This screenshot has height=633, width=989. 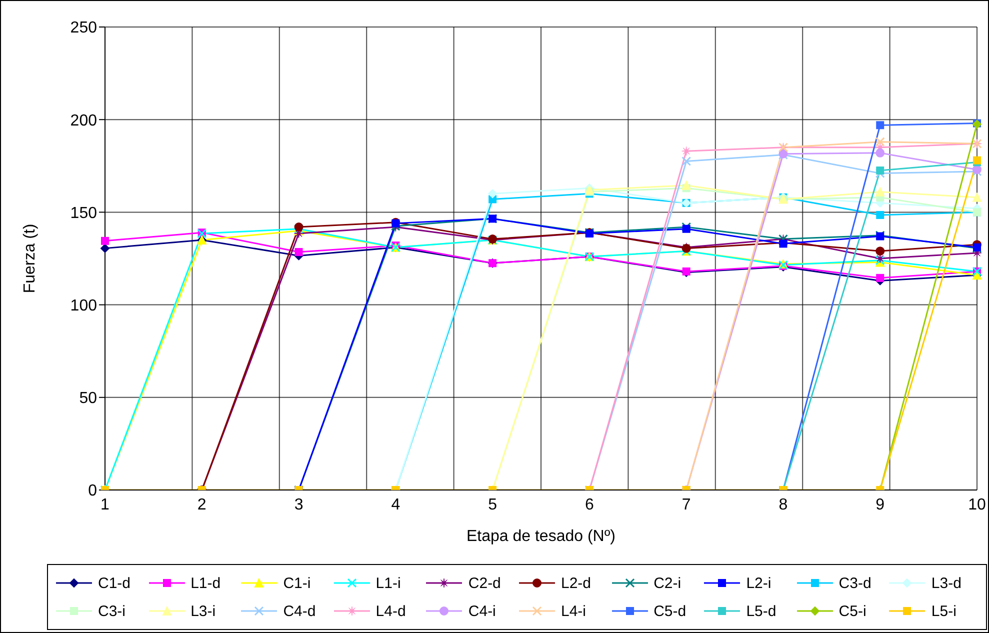 I want to click on legend-label: C3-i, so click(x=112, y=611).